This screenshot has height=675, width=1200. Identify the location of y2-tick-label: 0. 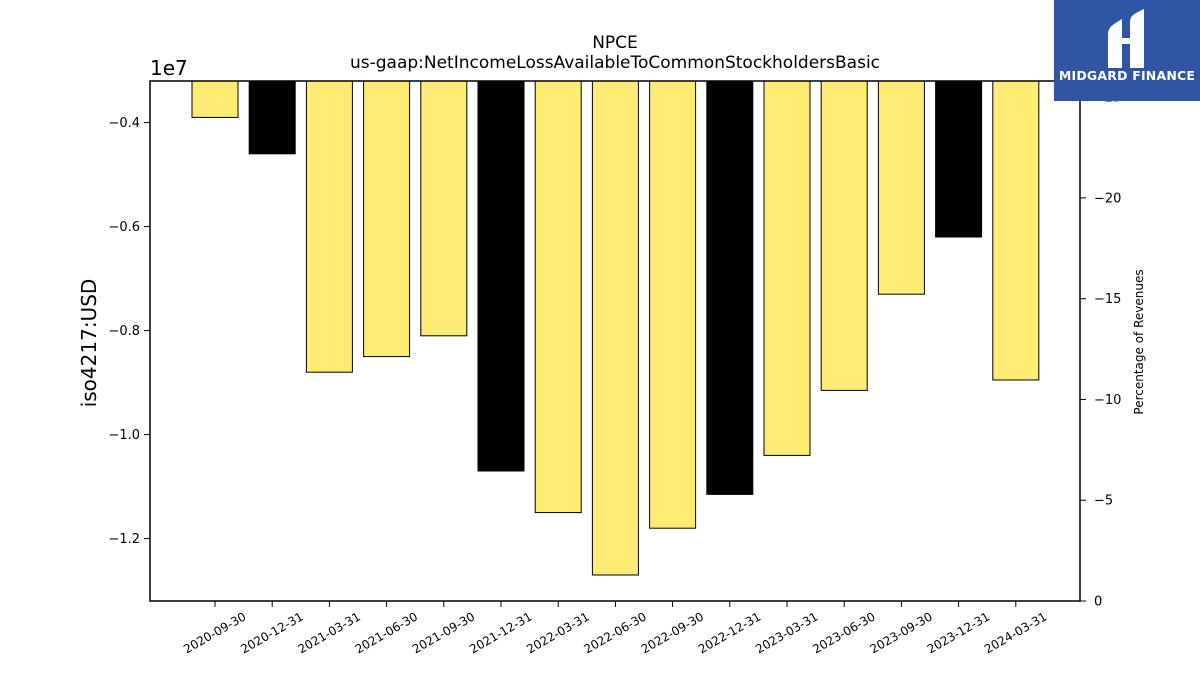
(1098, 602).